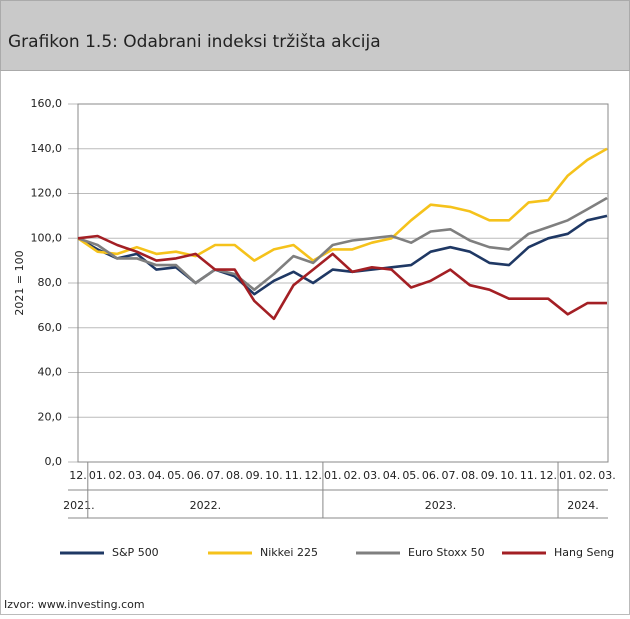 The width and height of the screenshot is (630, 619). I want to click on header, so click(315, 35).